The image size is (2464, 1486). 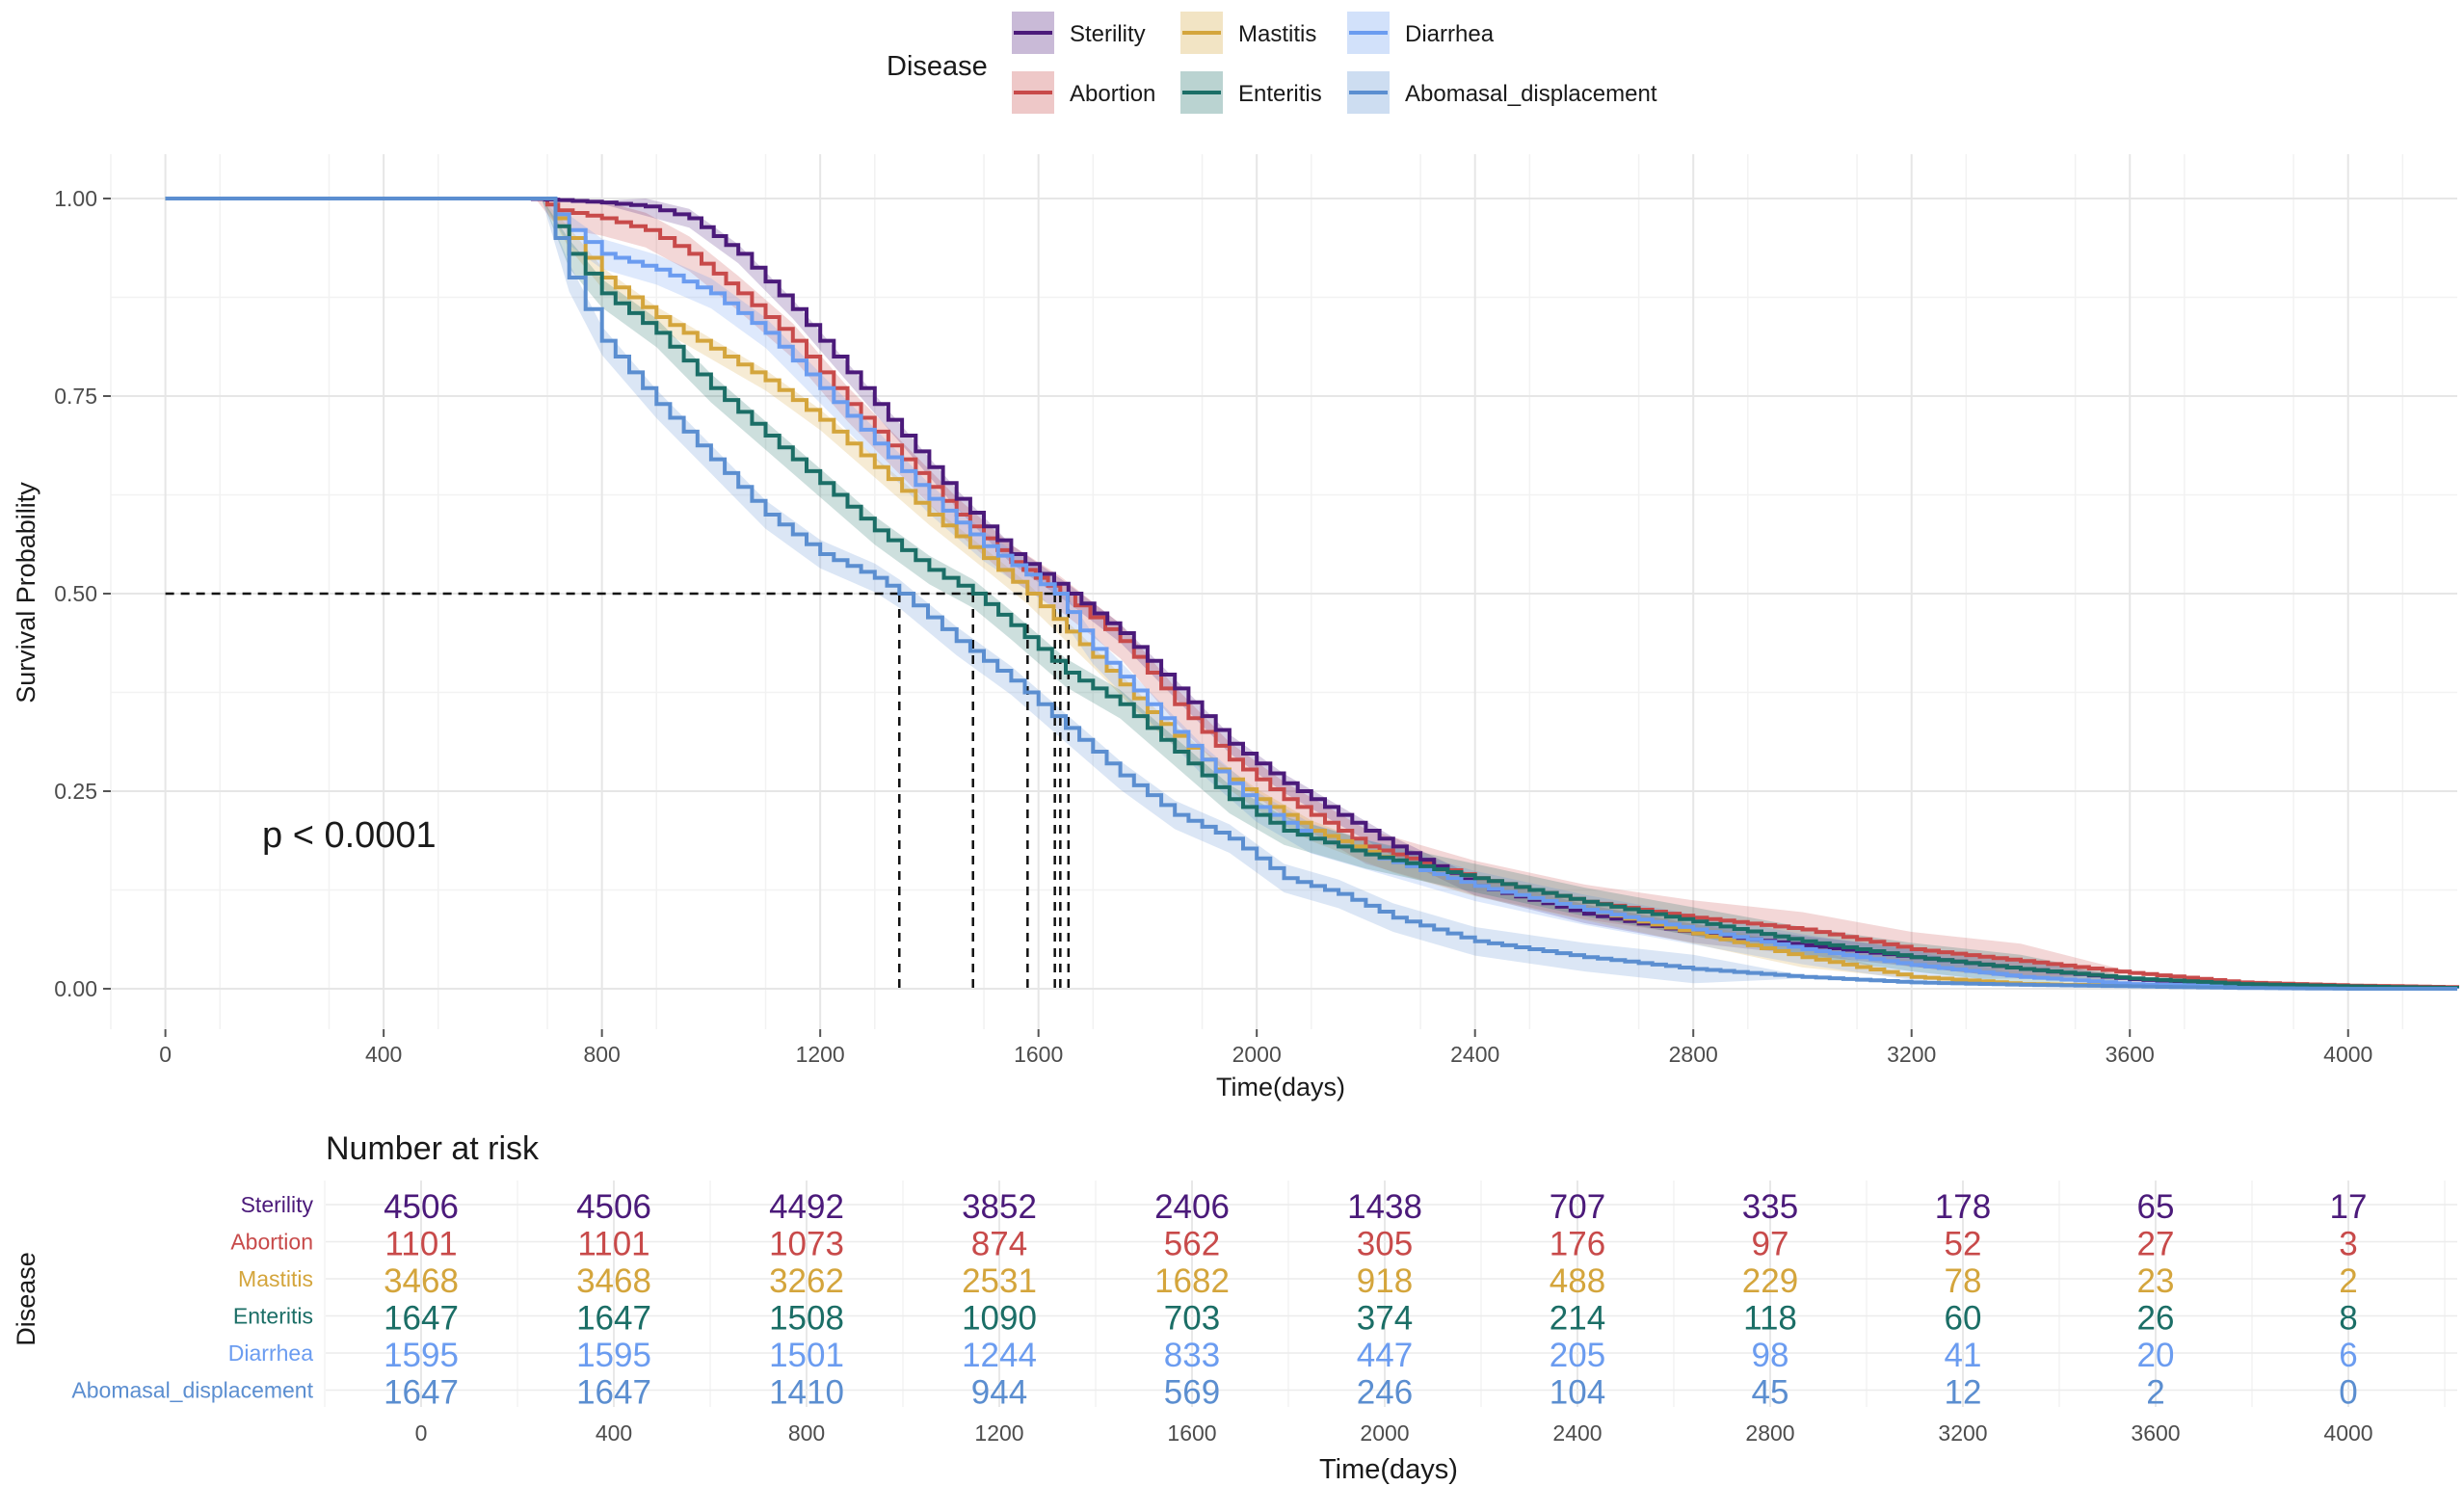 I want to click on legend-title: Disease, so click(x=937, y=66).